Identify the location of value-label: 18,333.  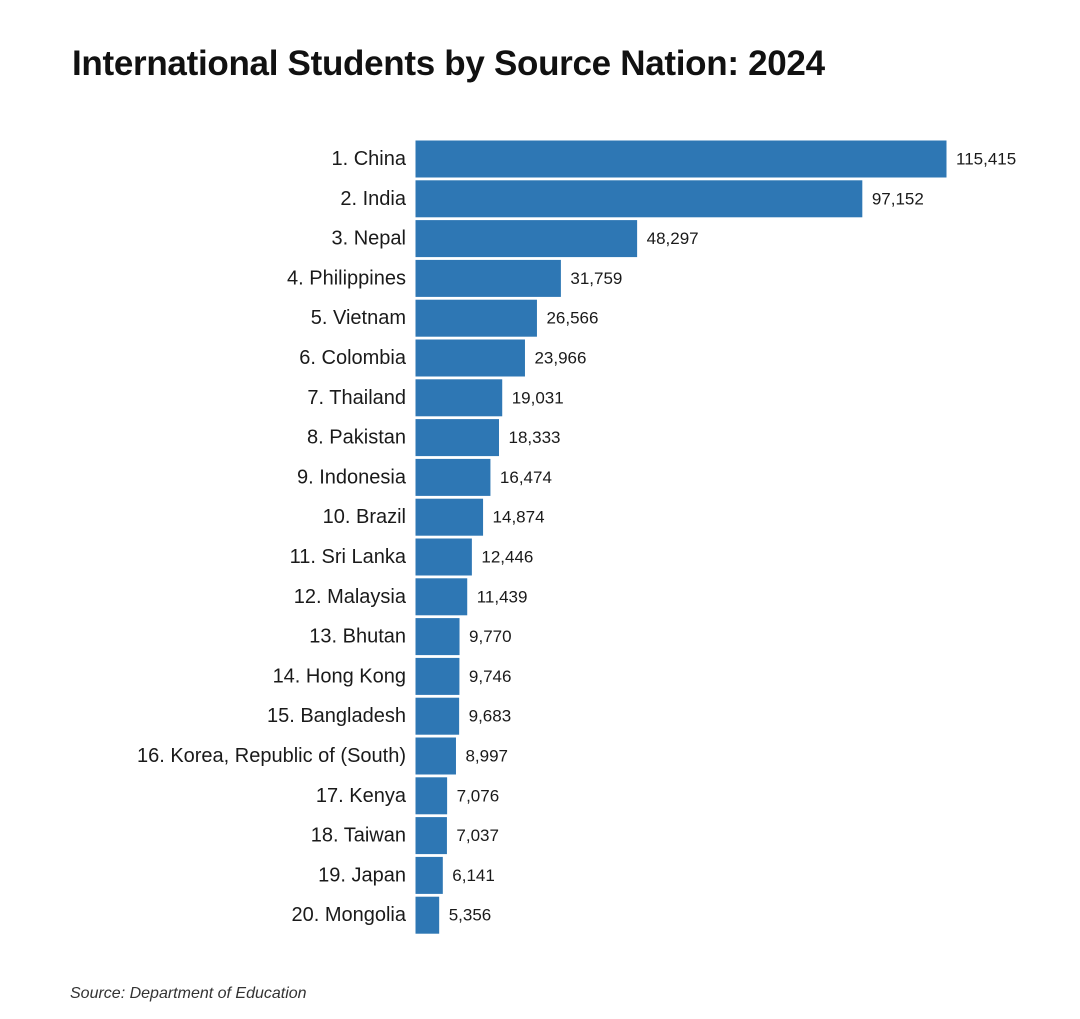
(535, 437).